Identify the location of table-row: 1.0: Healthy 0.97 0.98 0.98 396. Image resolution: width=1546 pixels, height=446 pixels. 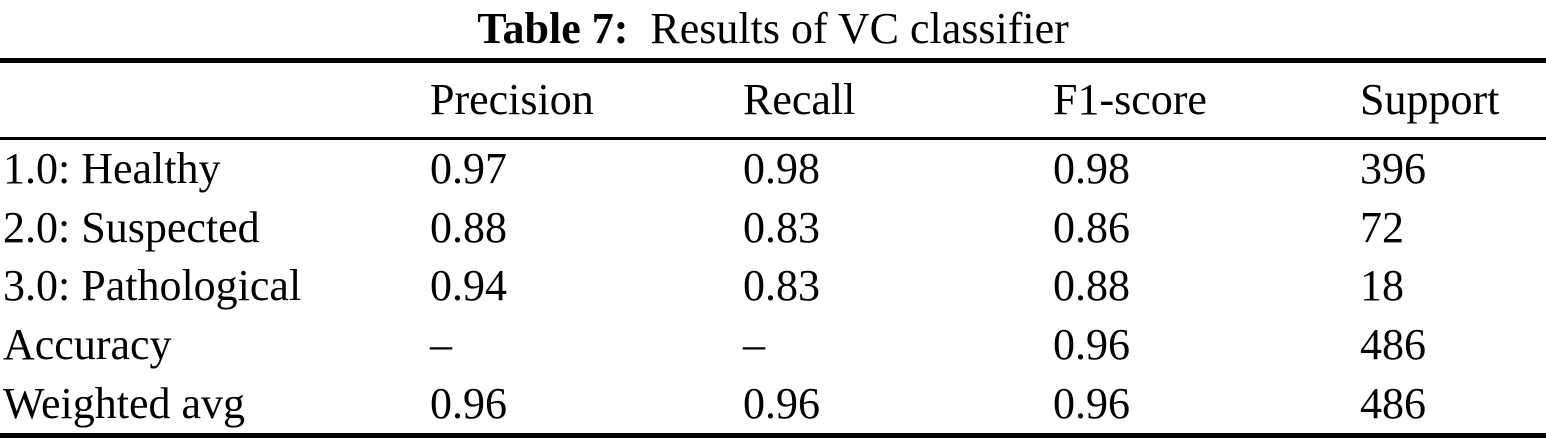
(773, 169).